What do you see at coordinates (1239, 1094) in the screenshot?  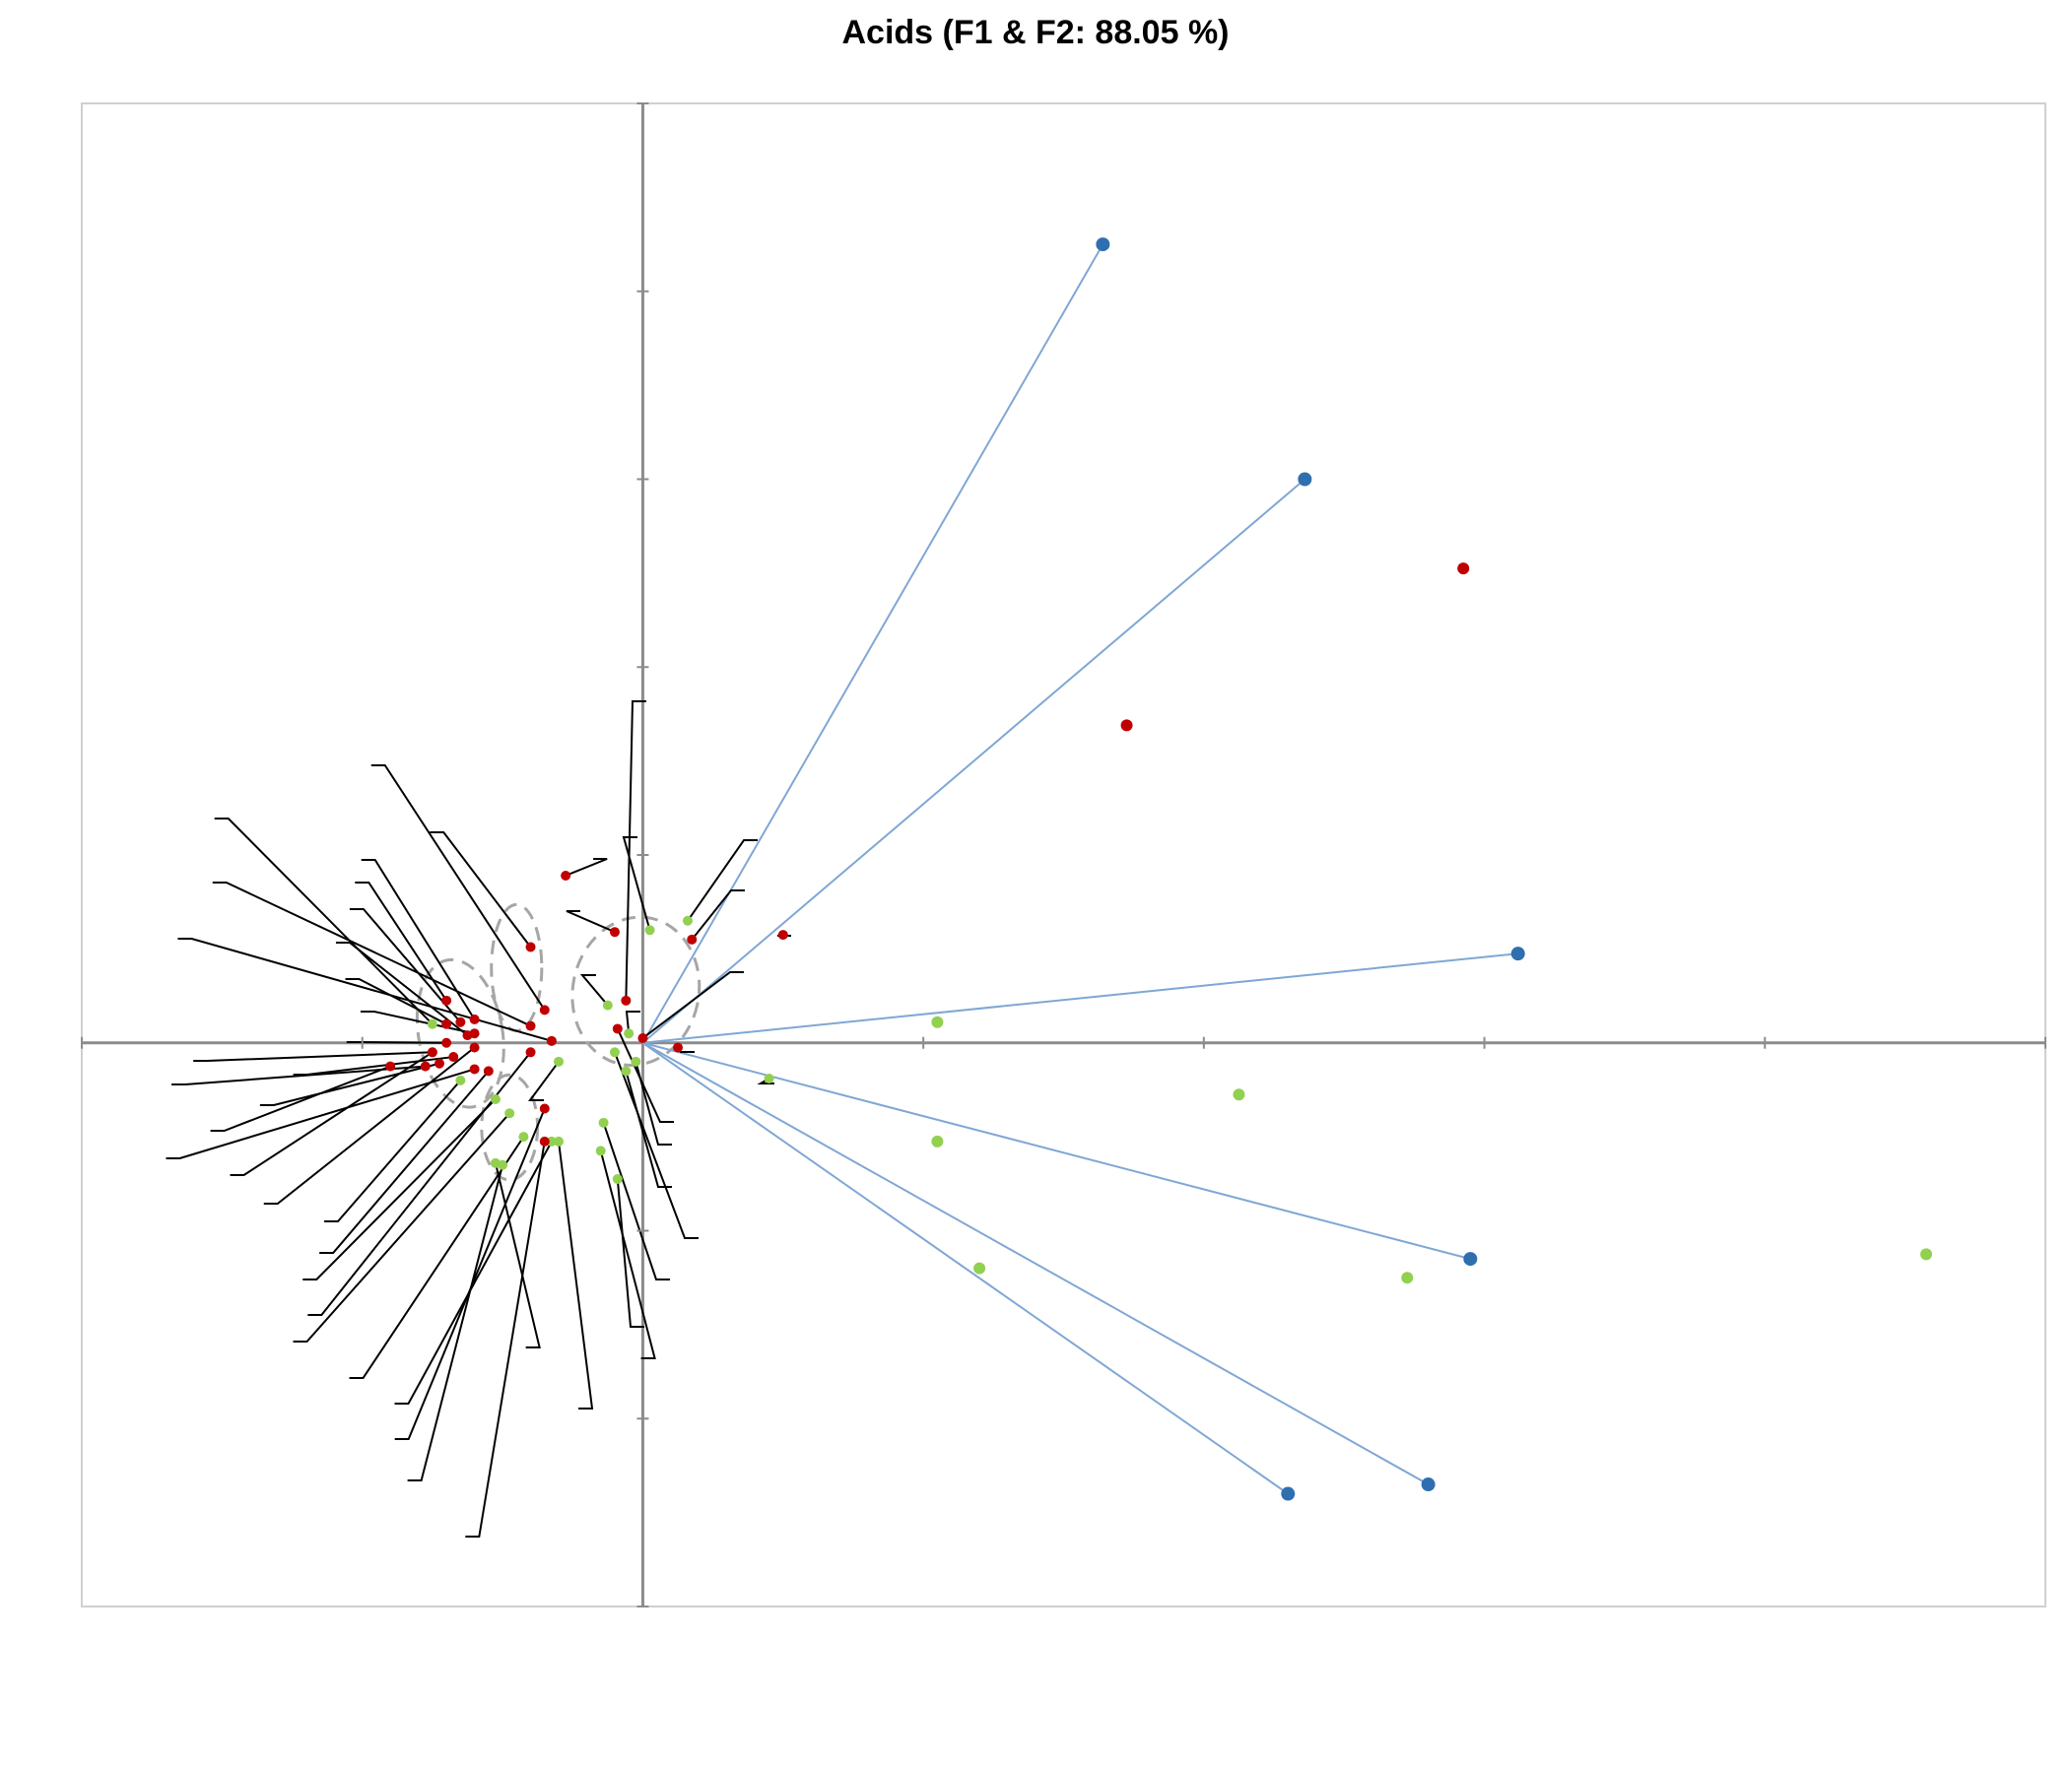 I see `white-point-b-cb-n` at bounding box center [1239, 1094].